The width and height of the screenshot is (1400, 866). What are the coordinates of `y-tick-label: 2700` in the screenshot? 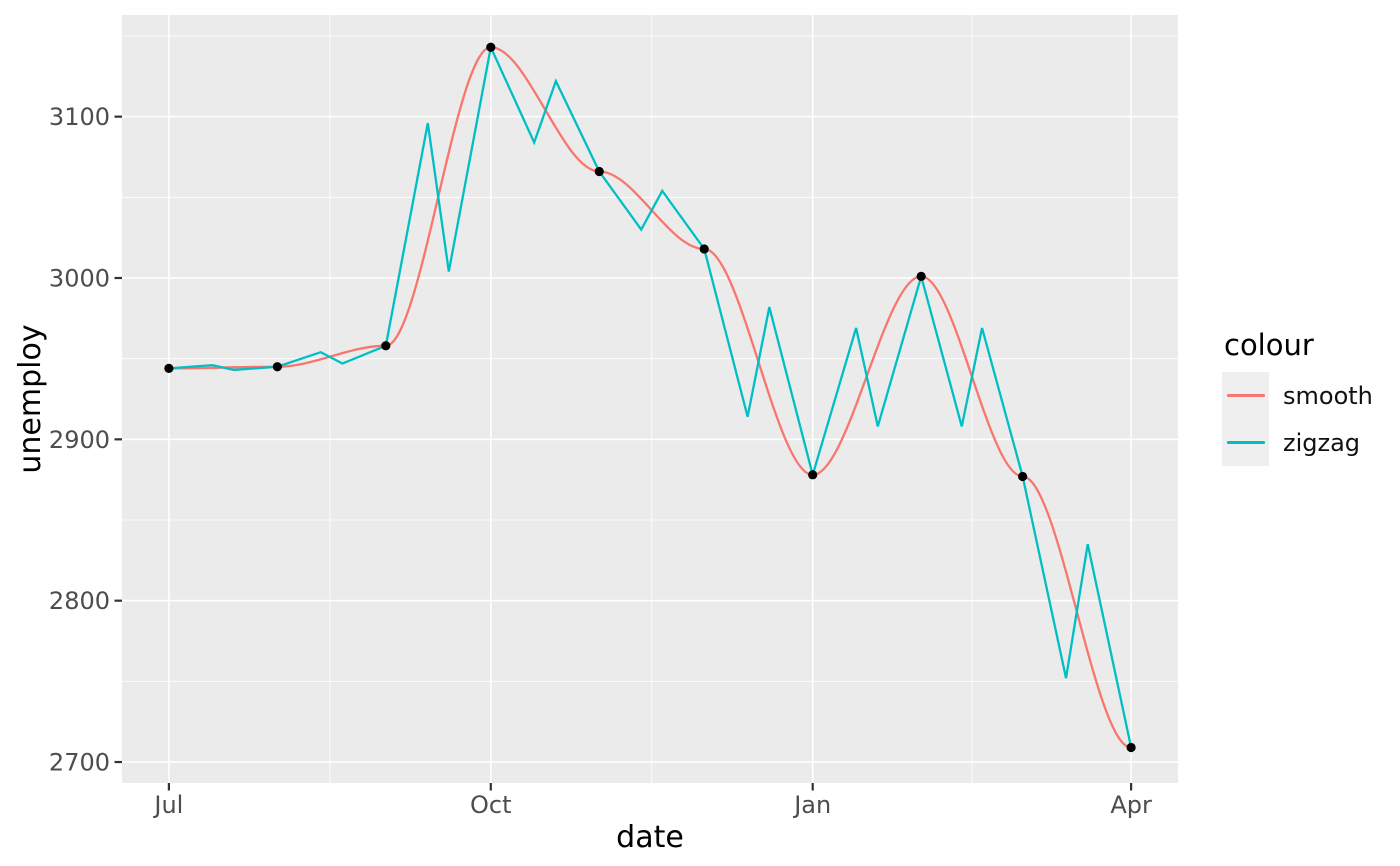 It's located at (79, 763).